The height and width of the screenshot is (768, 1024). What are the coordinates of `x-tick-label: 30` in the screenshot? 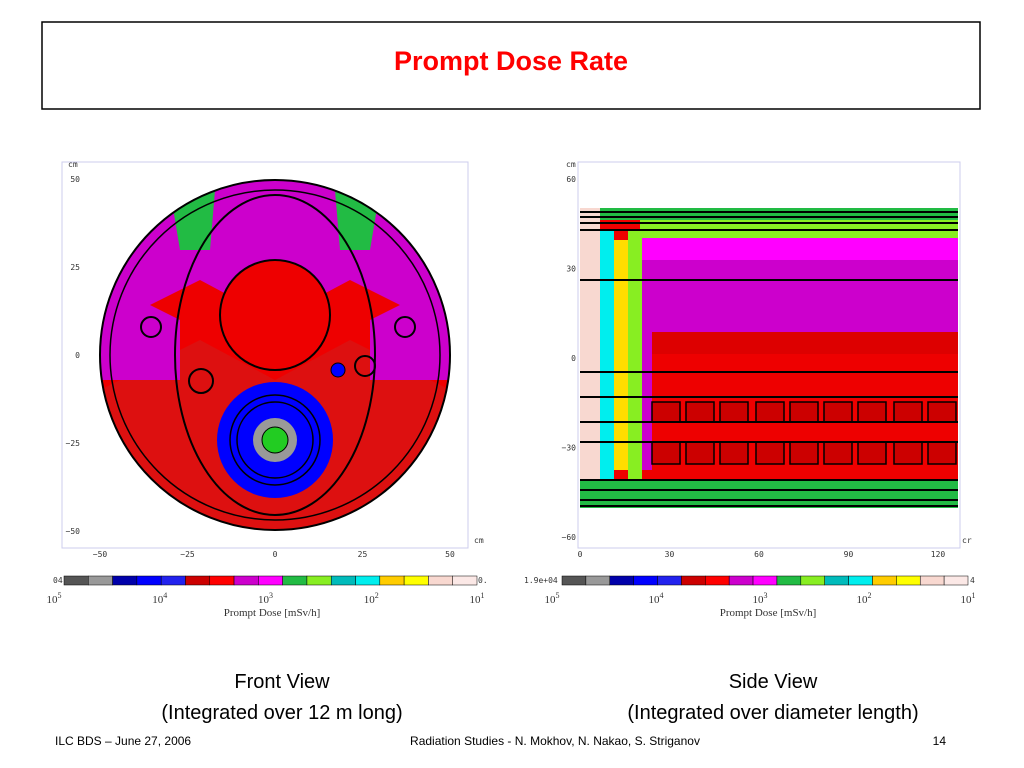 It's located at (670, 554).